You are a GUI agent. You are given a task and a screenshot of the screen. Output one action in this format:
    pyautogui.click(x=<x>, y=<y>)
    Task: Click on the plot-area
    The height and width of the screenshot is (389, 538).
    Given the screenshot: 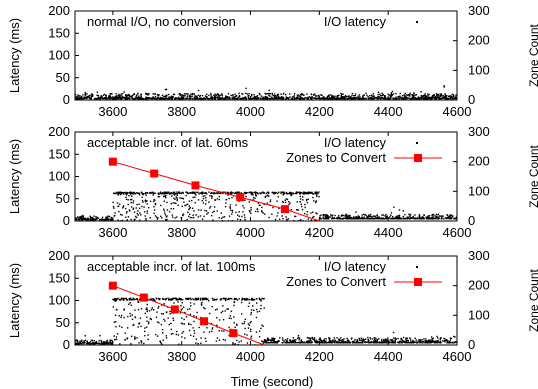 What is the action you would take?
    pyautogui.click(x=266, y=92)
    